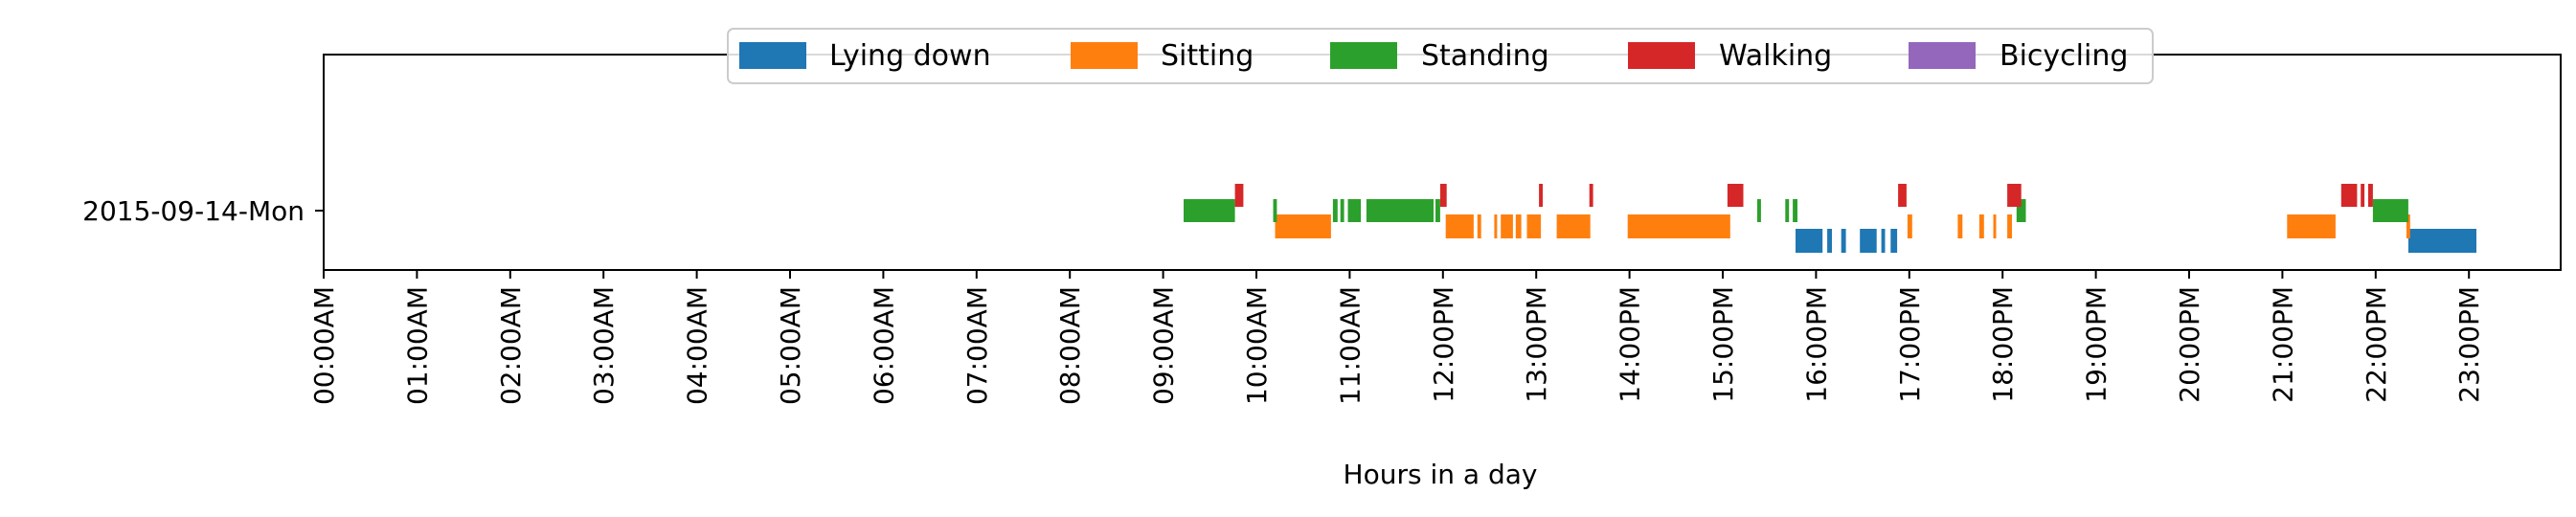  What do you see at coordinates (2189, 344) in the screenshot?
I see `x-tick-label: 20:00PM` at bounding box center [2189, 344].